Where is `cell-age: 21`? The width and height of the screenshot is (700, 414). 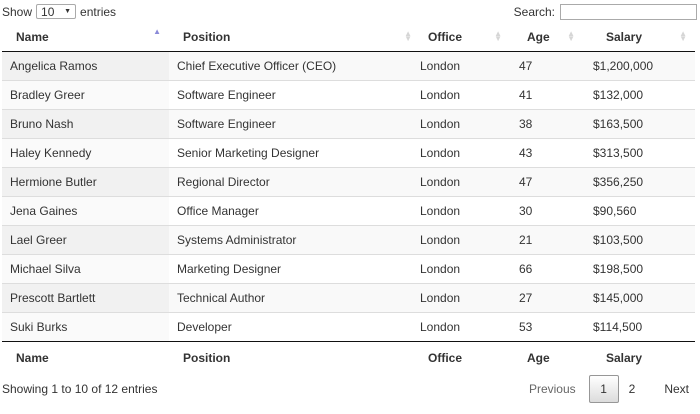
cell-age: 21 is located at coordinates (546, 240).